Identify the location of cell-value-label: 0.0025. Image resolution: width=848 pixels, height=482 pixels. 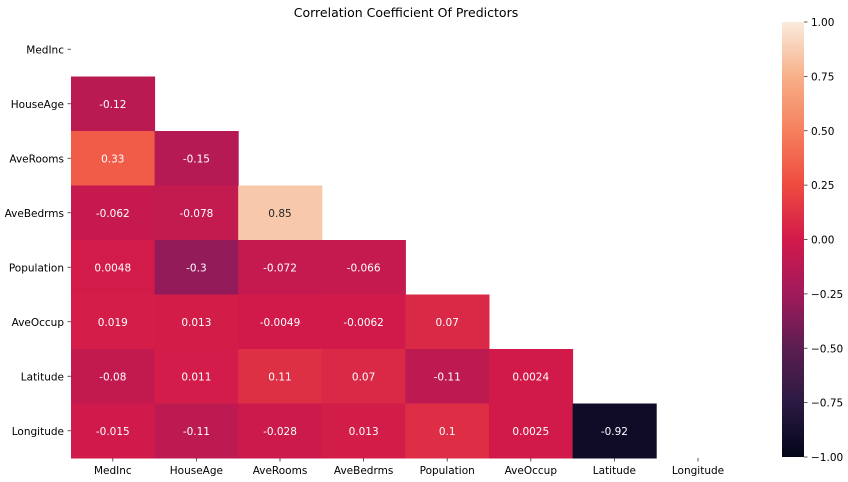
(530, 432).